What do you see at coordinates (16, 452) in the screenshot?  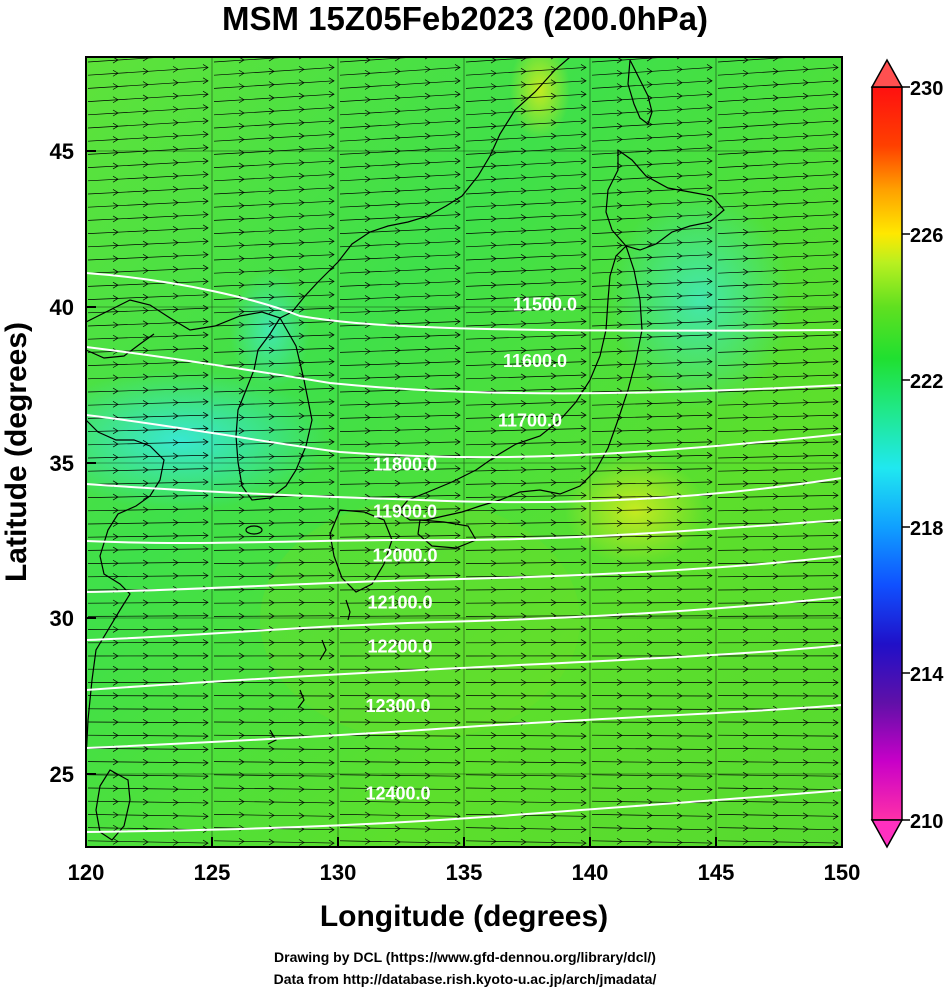 I see `y-axis-title: Latitude (degrees)` at bounding box center [16, 452].